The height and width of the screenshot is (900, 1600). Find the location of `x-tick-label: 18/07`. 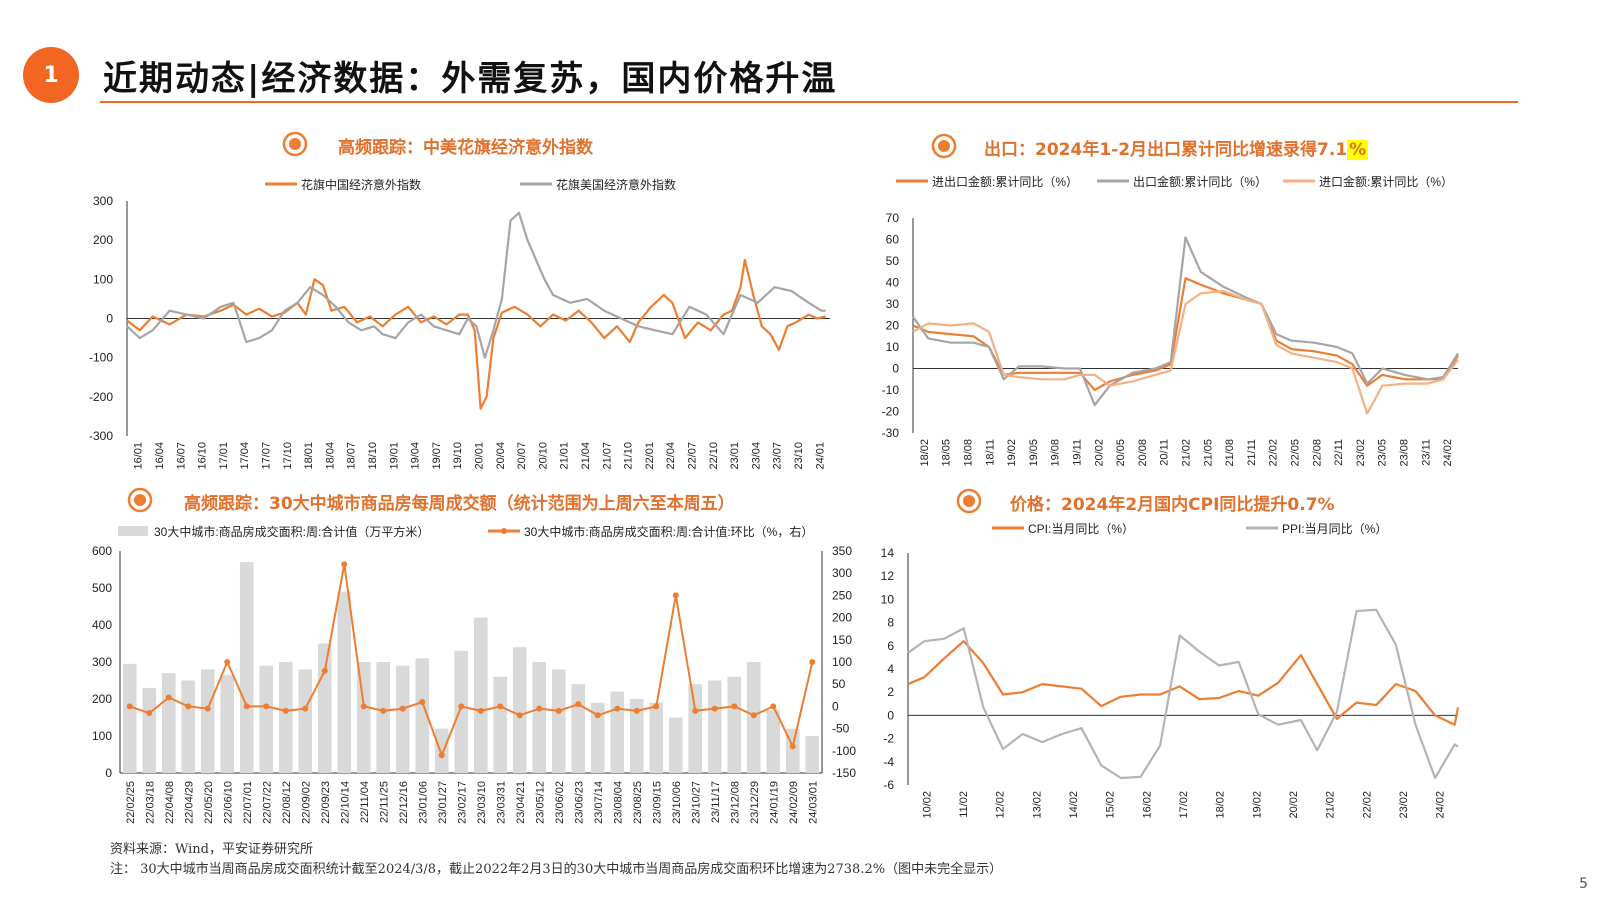

x-tick-label: 18/07 is located at coordinates (352, 456).